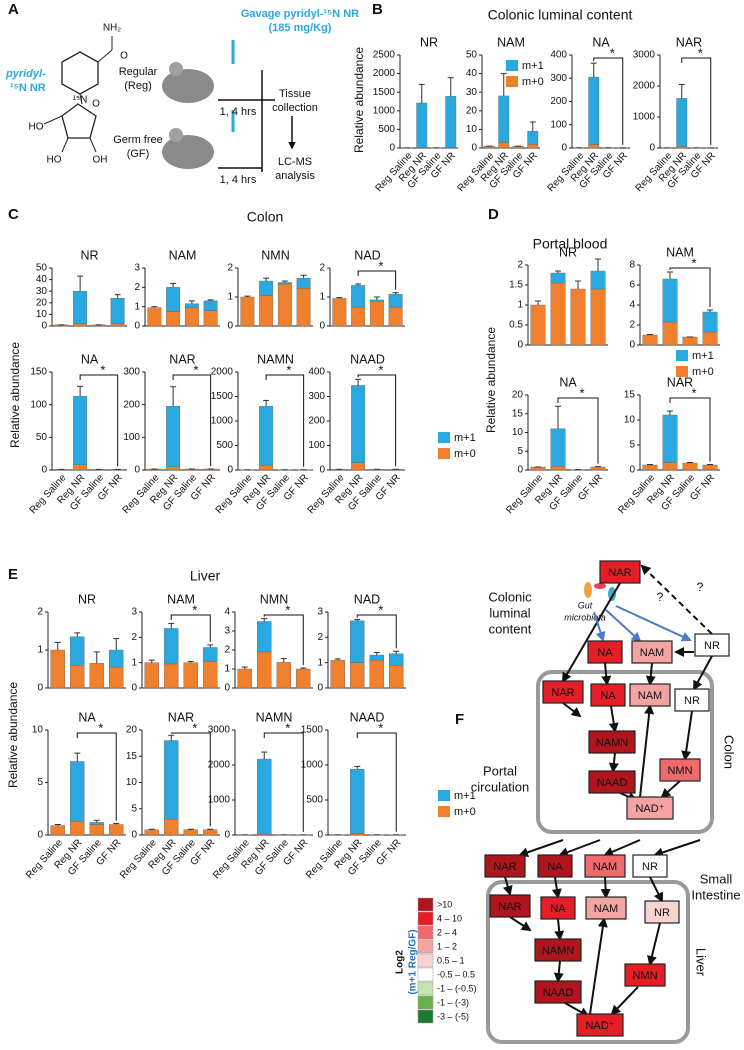  Describe the element at coordinates (601, 42) in the screenshot. I see `chart-title: NA` at that location.